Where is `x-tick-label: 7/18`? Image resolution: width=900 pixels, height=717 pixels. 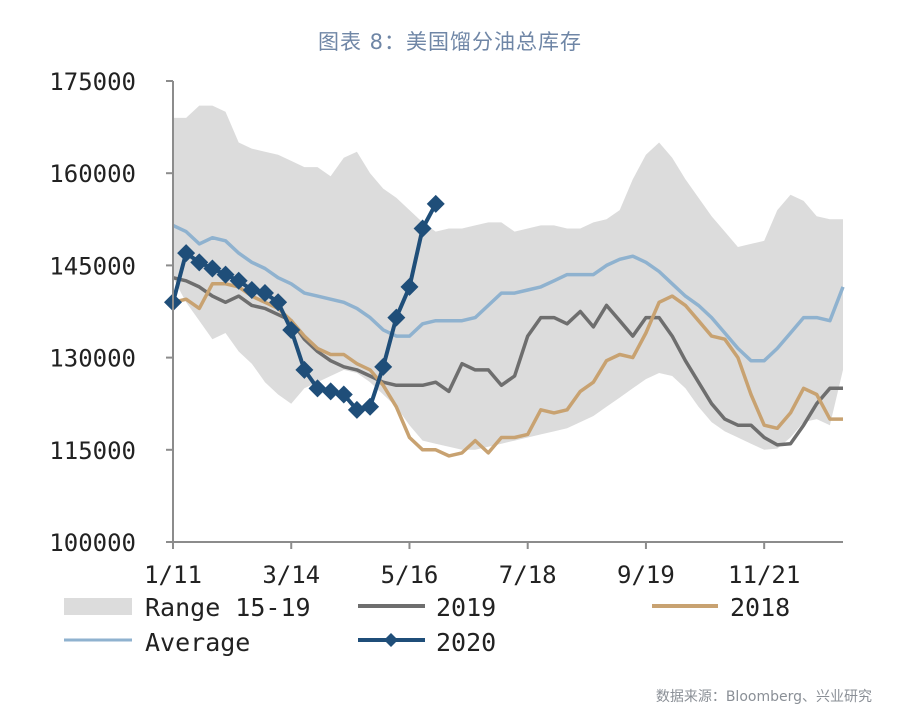 x-tick-label: 7/18 is located at coordinates (528, 575).